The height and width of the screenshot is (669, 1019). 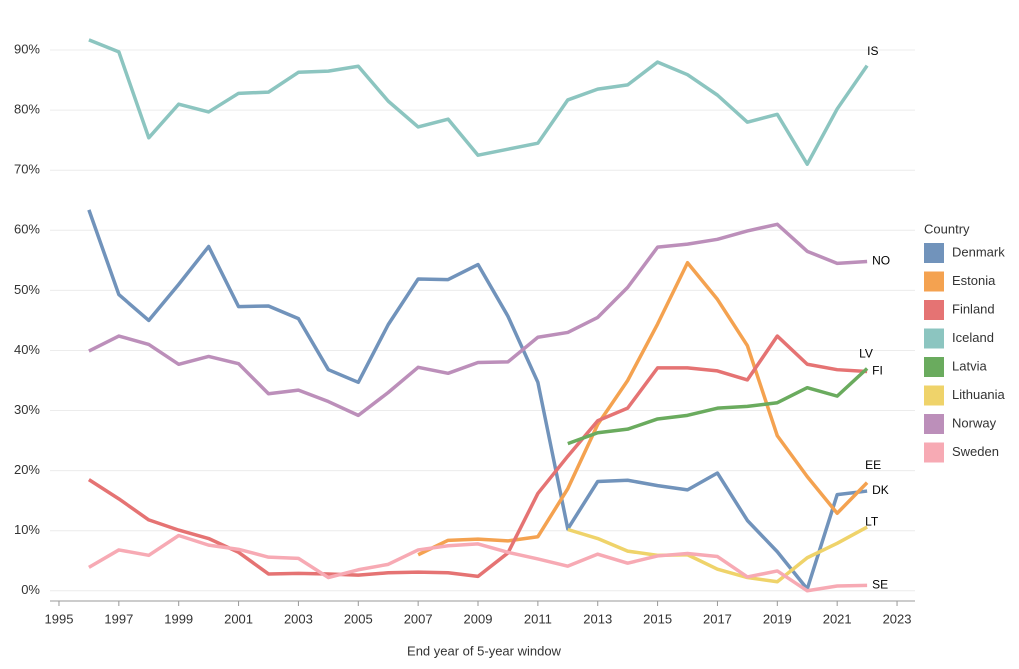 What do you see at coordinates (27, 109) in the screenshot?
I see `y-tick-label: 80%` at bounding box center [27, 109].